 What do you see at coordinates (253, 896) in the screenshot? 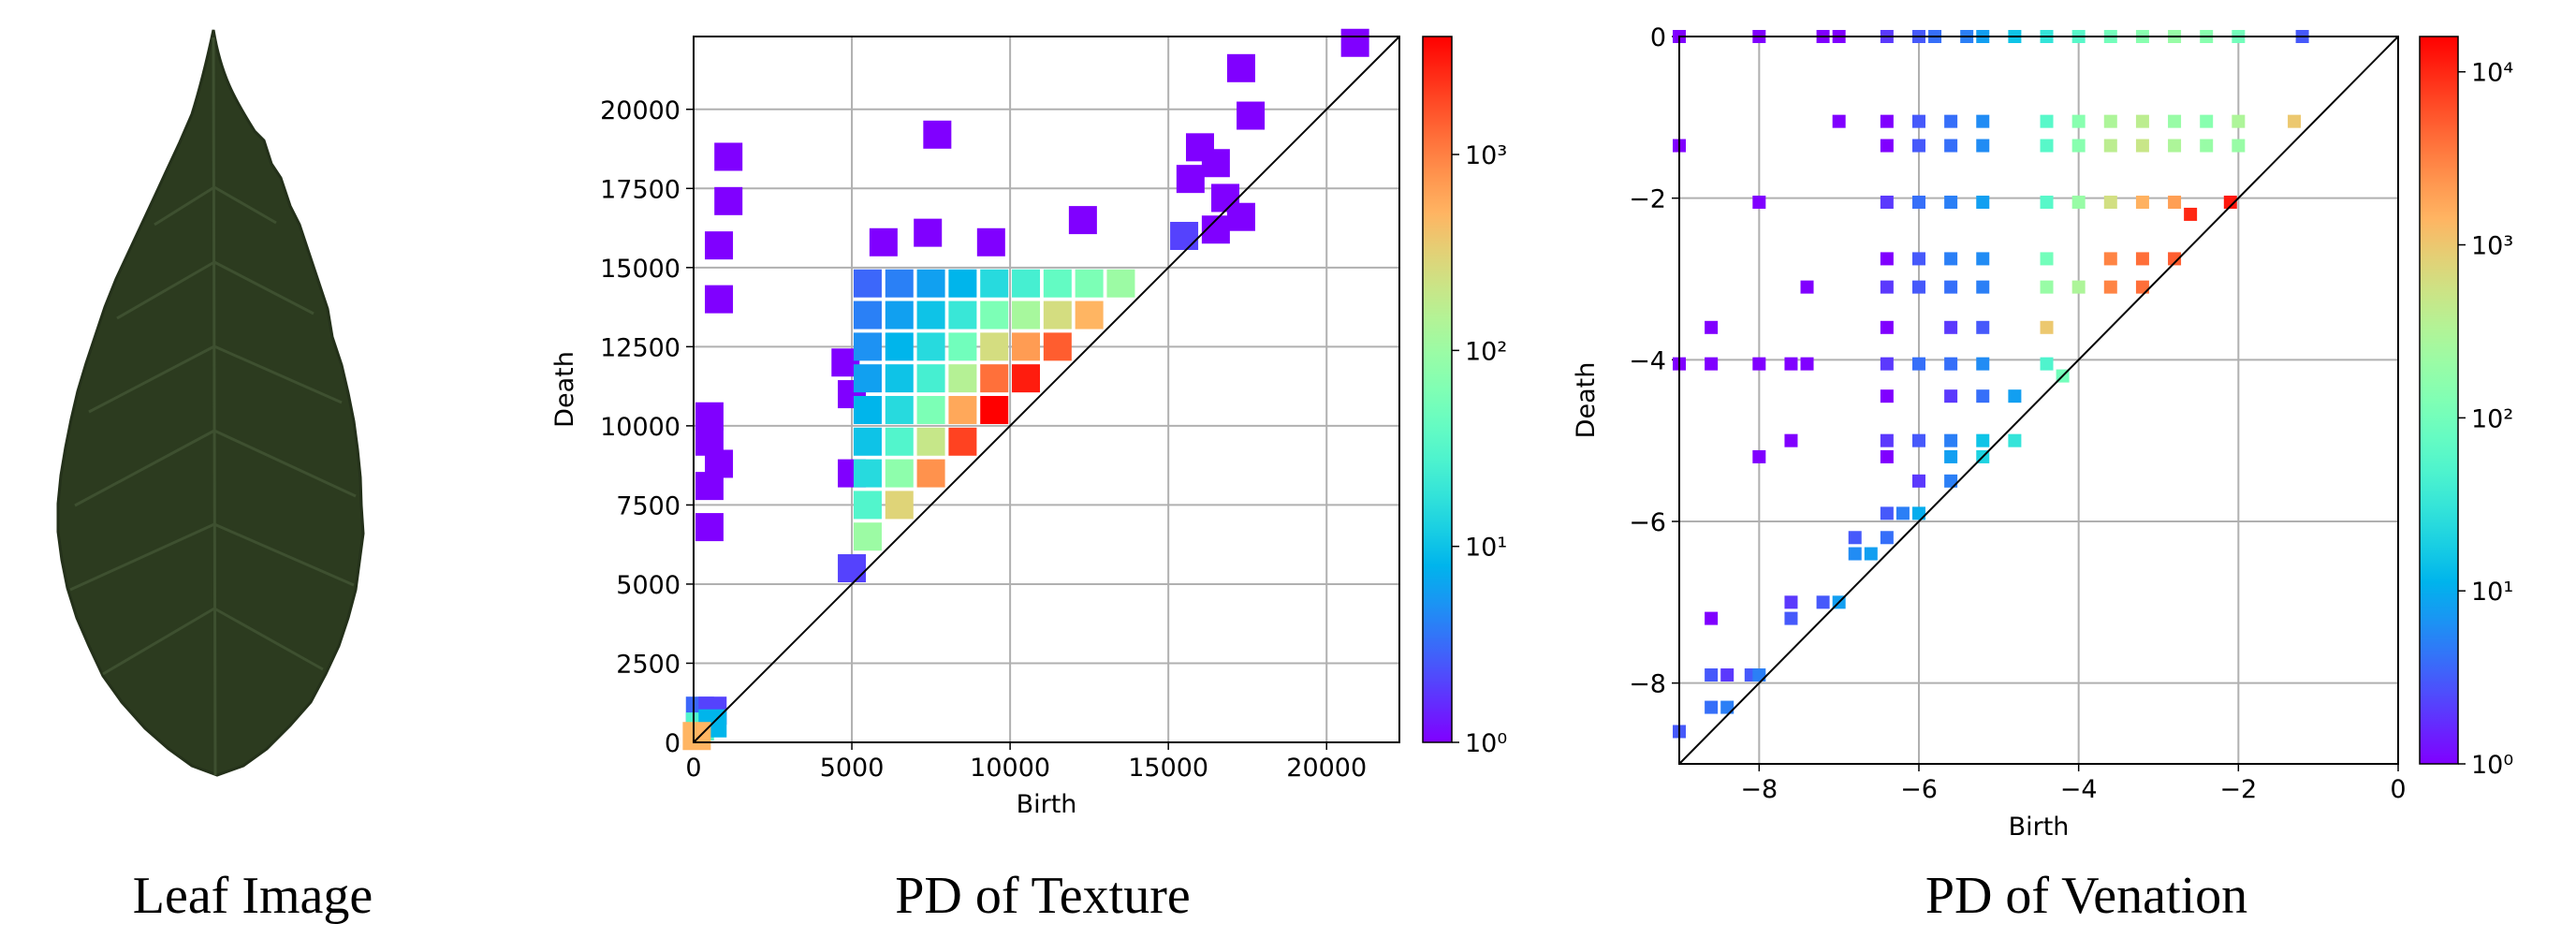
I see `caption: Leaf Image` at bounding box center [253, 896].